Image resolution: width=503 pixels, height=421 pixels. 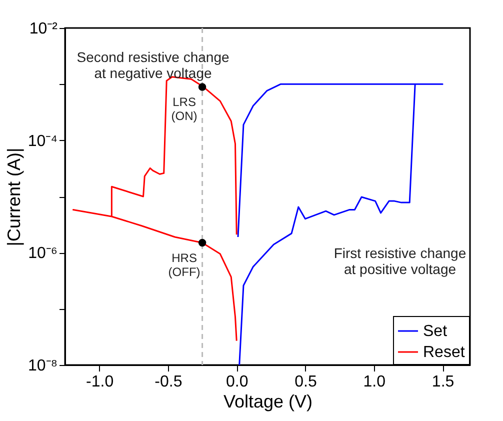 I want to click on x-tick-label: 0.5, so click(x=305, y=382).